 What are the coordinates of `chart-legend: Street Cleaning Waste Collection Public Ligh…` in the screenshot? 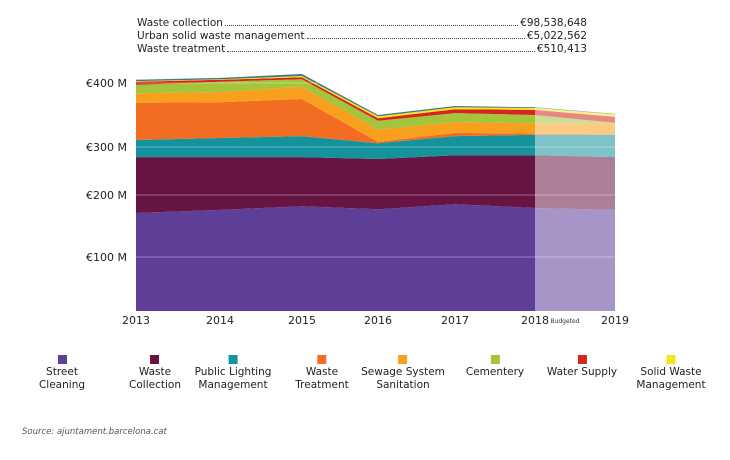 It's located at (365, 380).